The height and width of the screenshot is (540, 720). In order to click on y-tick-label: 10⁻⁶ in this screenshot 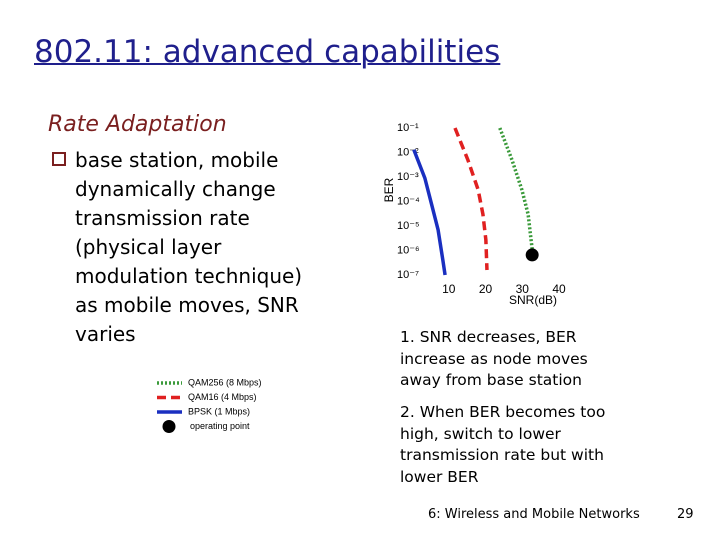, I will do `click(408, 250)`.